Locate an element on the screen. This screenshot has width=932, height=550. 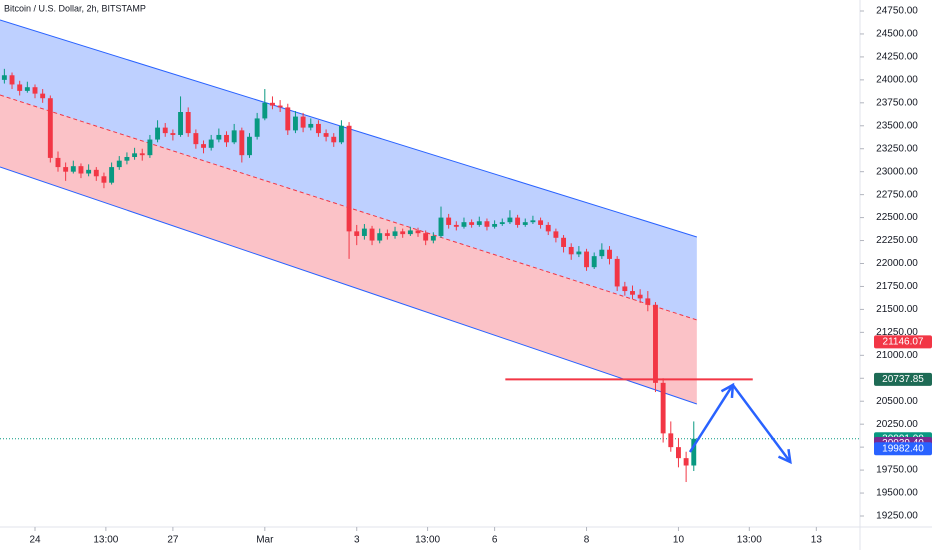
price-label: 20737.85 is located at coordinates (903, 379).